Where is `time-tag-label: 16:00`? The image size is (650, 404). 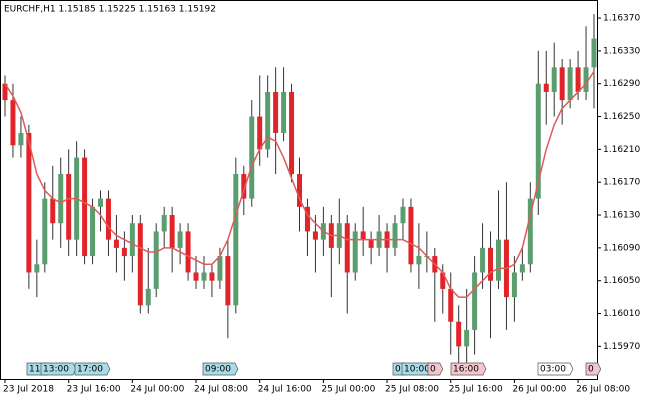
time-tag-label: 16:00 is located at coordinates (466, 370).